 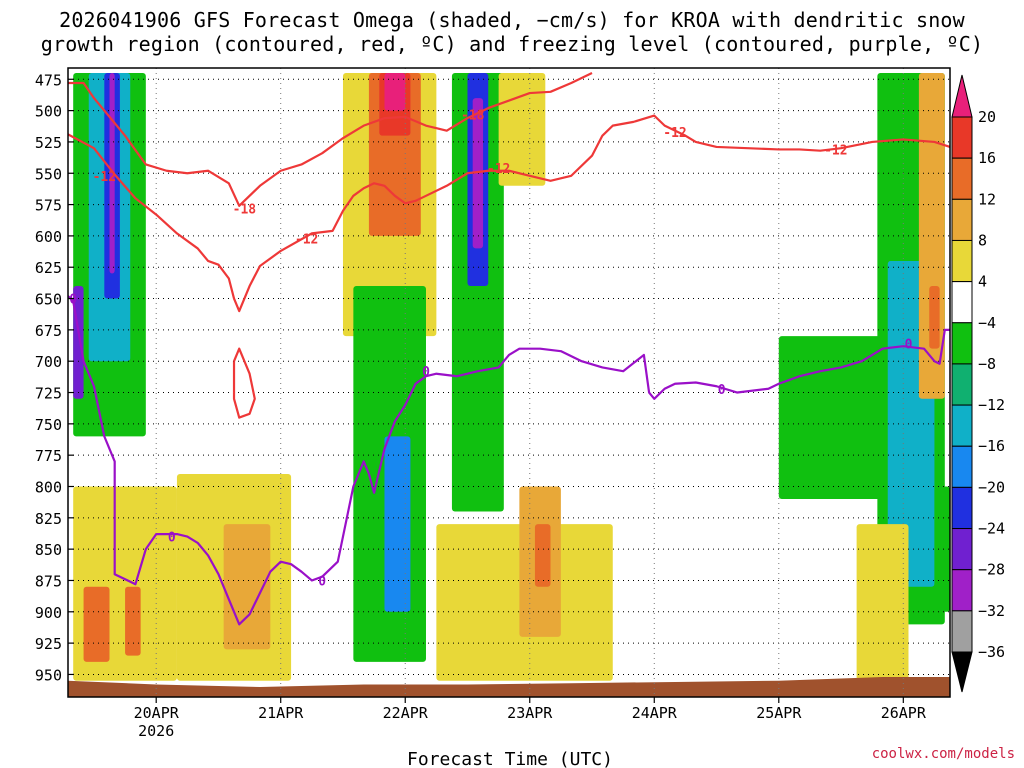 What do you see at coordinates (991, 446) in the screenshot?
I see `colorbar-label: −16` at bounding box center [991, 446].